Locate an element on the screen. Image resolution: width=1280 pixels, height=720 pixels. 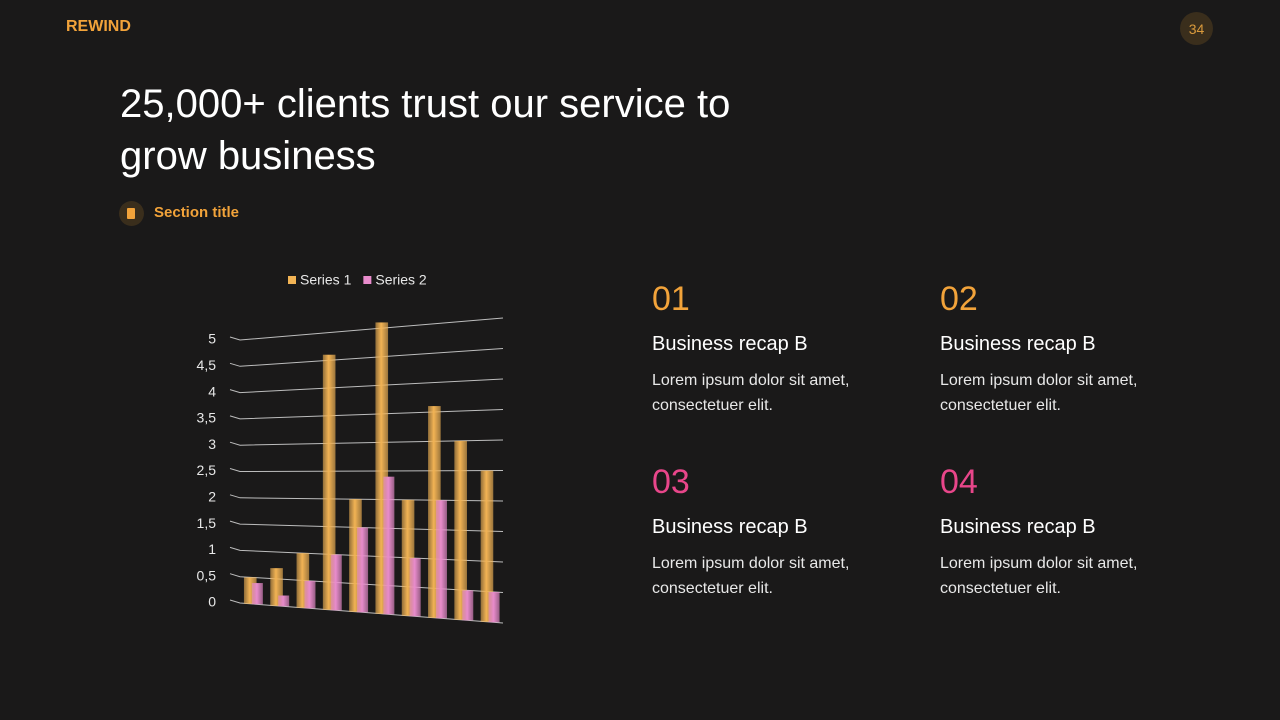
y-tick-label: 4 is located at coordinates (212, 391).